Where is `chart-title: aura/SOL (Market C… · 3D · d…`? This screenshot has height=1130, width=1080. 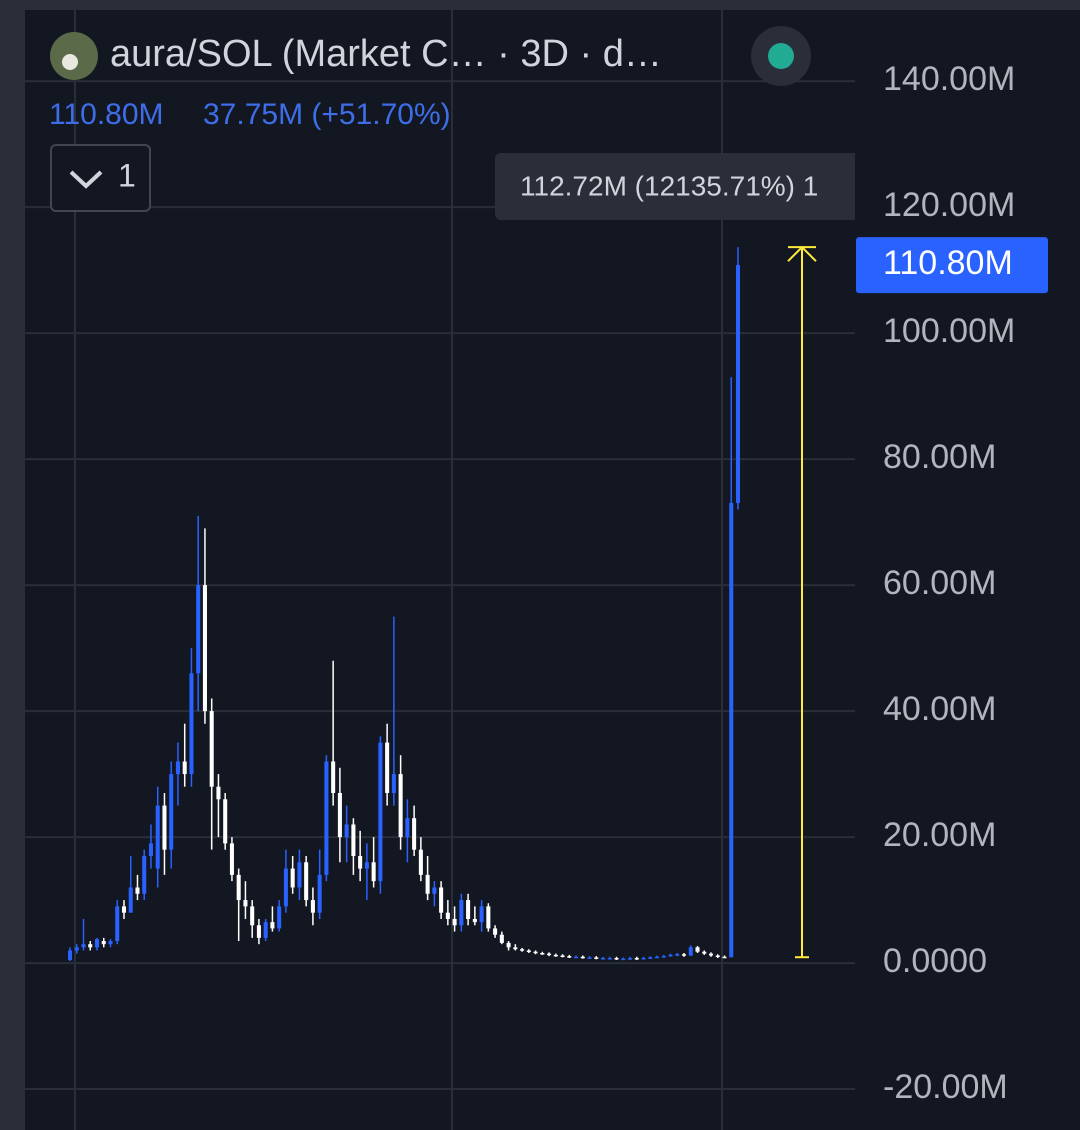 chart-title: aura/SOL (Market C… · 3D · d… is located at coordinates (386, 54).